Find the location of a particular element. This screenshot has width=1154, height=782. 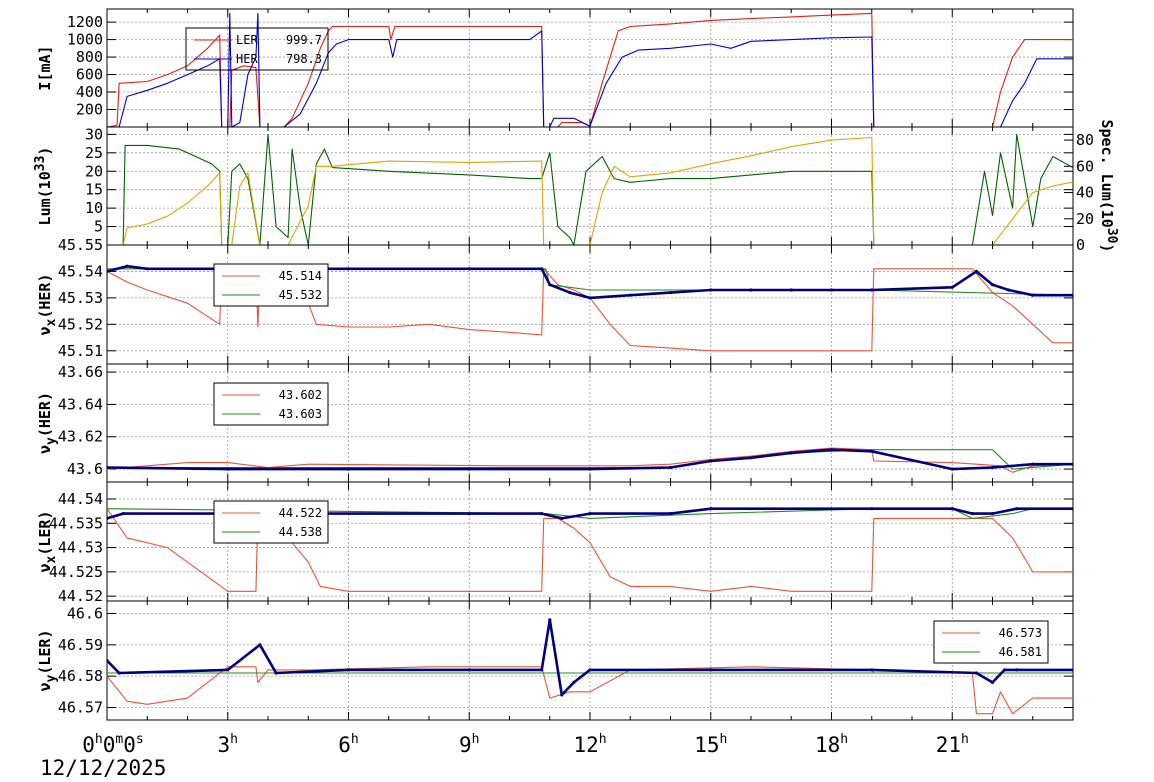

y-tick-label: 43.6 is located at coordinates (85, 469).